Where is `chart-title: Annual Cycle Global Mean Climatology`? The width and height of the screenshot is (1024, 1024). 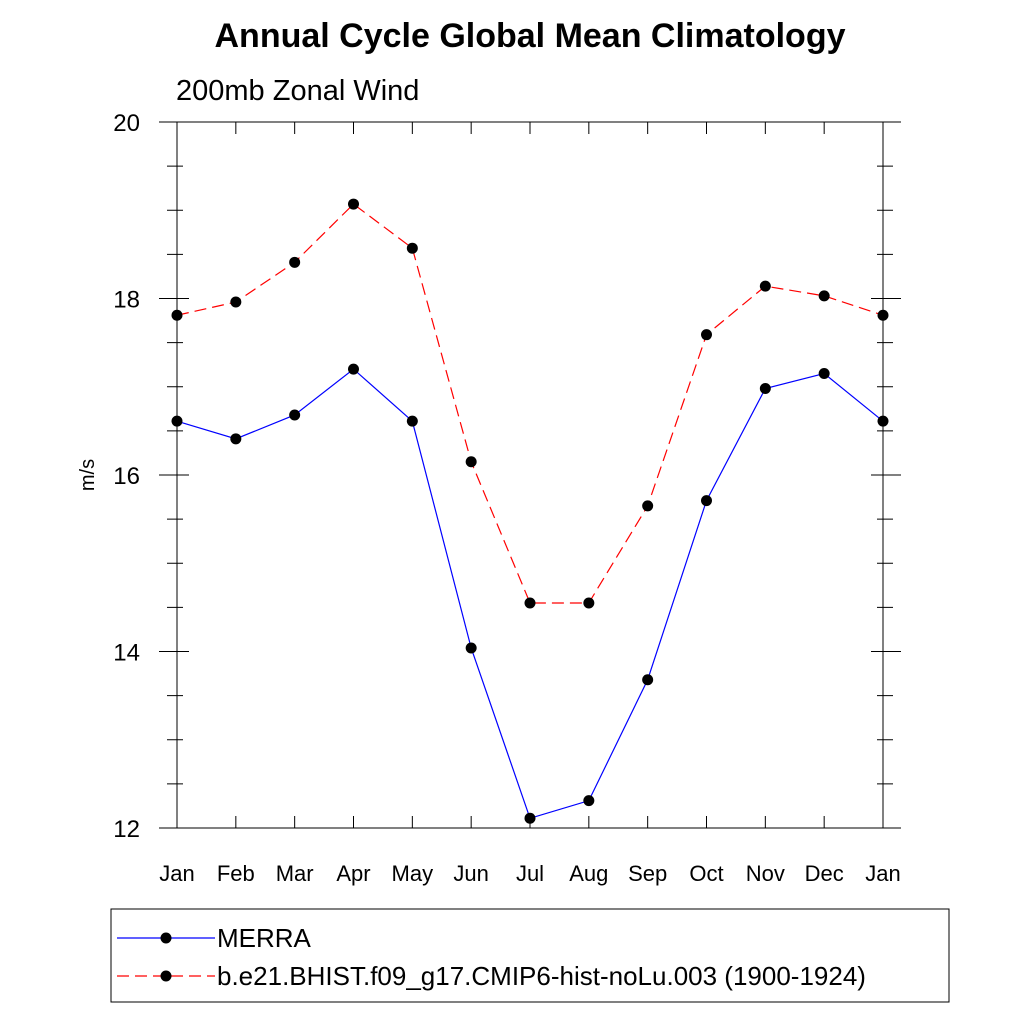 chart-title: Annual Cycle Global Mean Climatology is located at coordinates (530, 36).